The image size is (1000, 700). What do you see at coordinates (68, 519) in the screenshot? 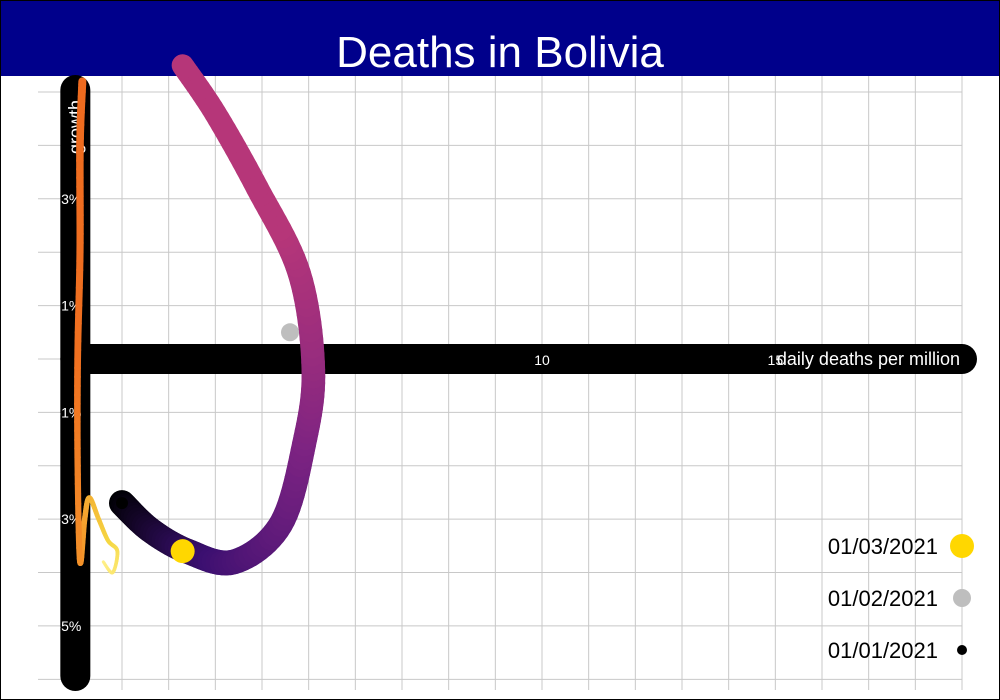
I see `y-tick-label: -3%` at bounding box center [68, 519].